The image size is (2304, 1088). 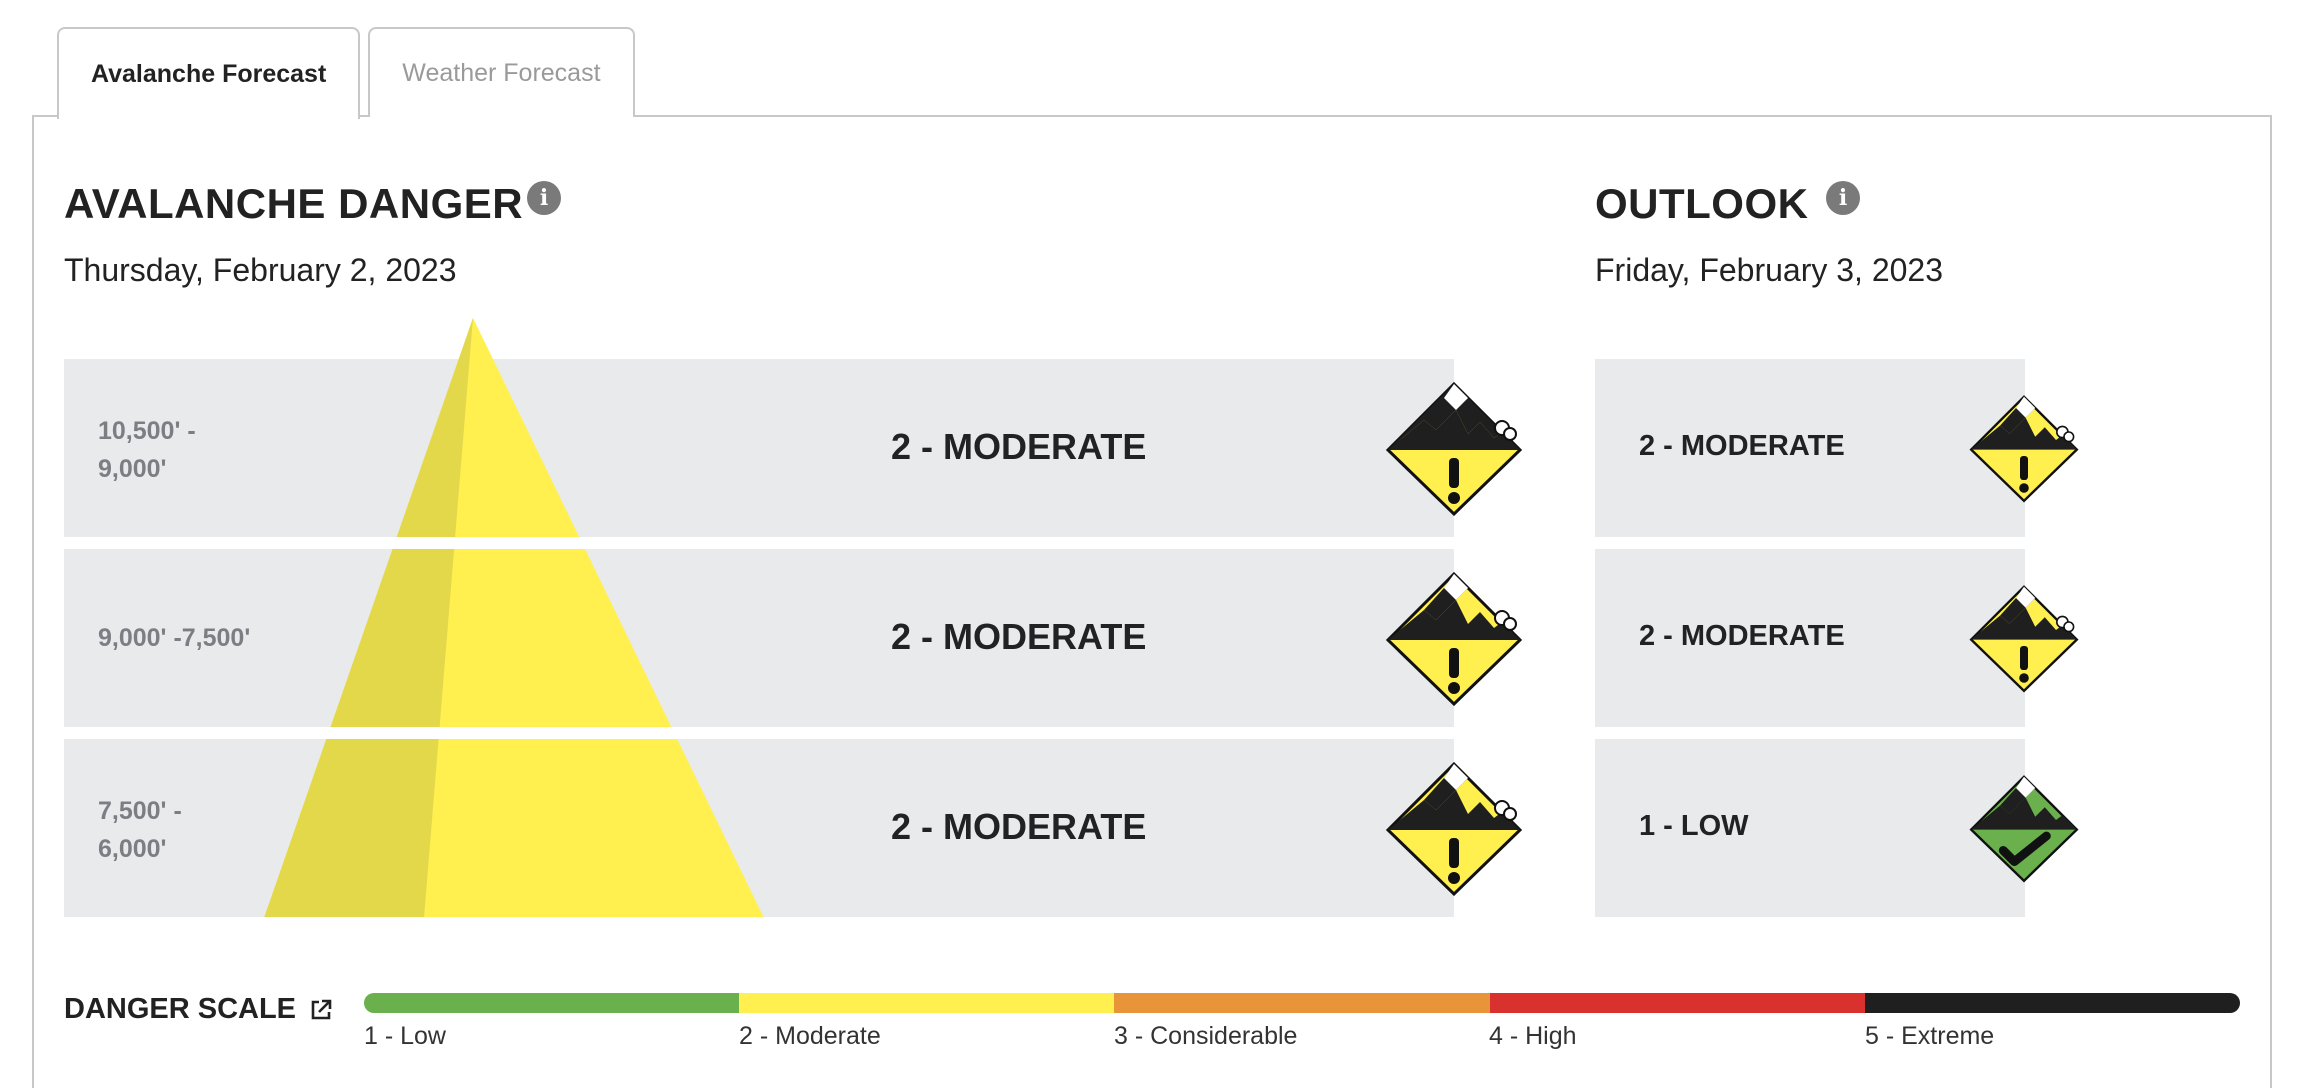 I want to click on outlook-date: Friday, February 3, 2023, so click(x=1769, y=270).